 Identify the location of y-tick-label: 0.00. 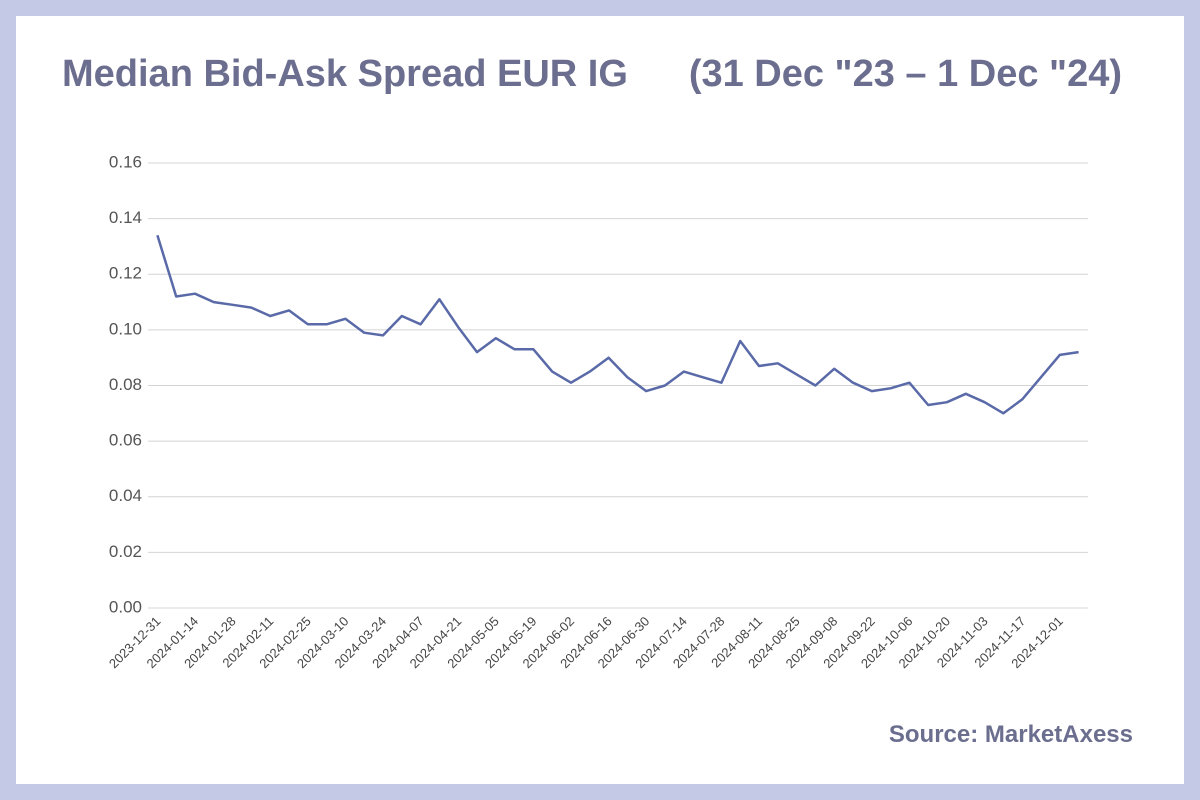
(125, 606).